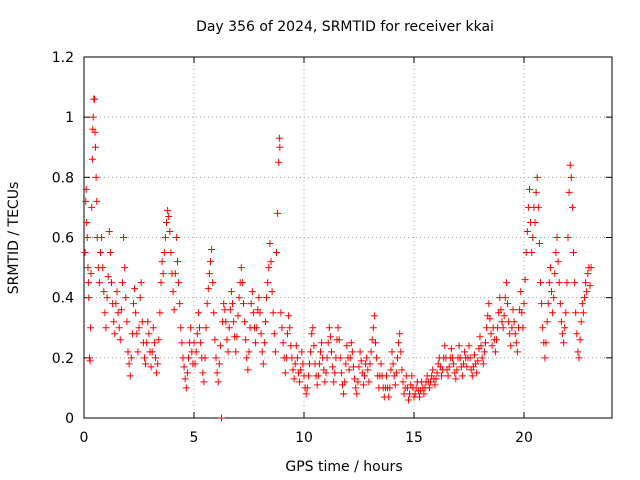  I want to click on x-tick-label: 15, so click(414, 438).